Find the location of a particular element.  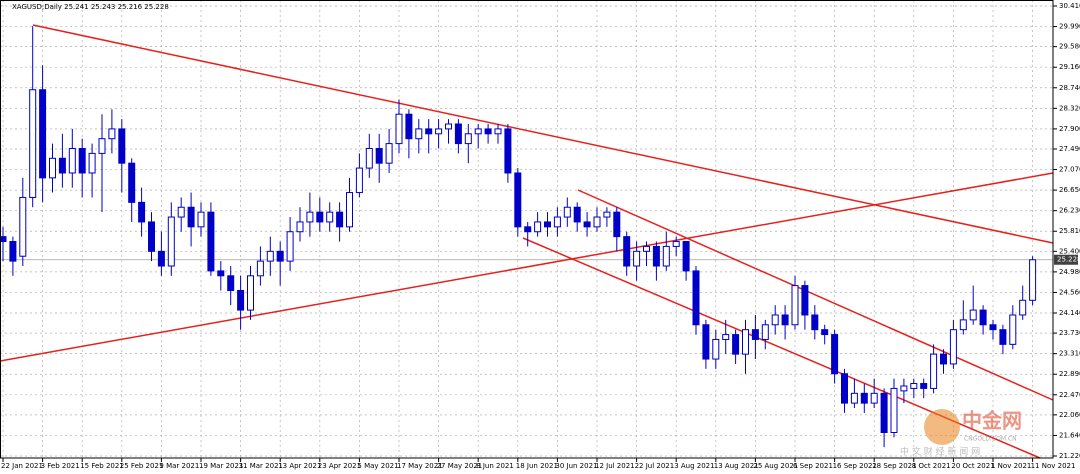

x-tick-label: 8 Oct 2021 is located at coordinates (931, 466).